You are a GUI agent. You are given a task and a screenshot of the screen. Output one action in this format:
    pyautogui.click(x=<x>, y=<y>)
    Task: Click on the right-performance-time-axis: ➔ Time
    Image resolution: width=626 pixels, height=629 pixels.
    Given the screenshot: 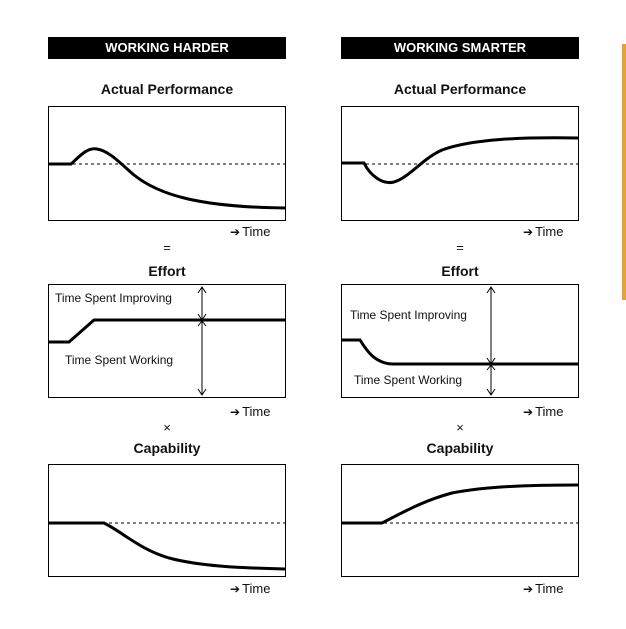 What is the action you would take?
    pyautogui.click(x=543, y=231)
    